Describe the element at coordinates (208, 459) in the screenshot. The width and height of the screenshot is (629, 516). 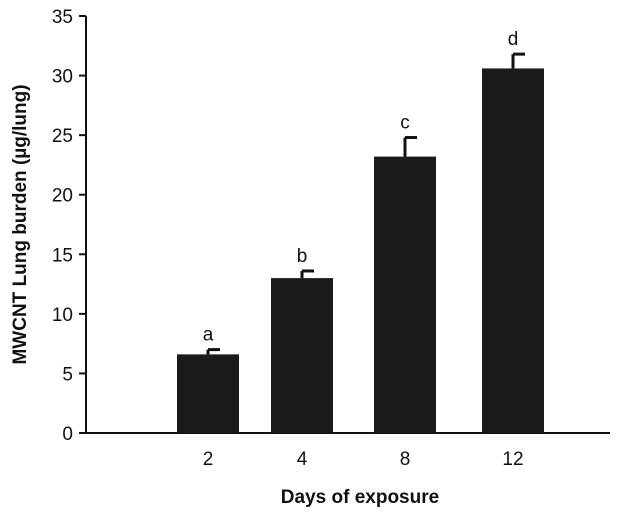
I see `x-tick-label: 2` at that location.